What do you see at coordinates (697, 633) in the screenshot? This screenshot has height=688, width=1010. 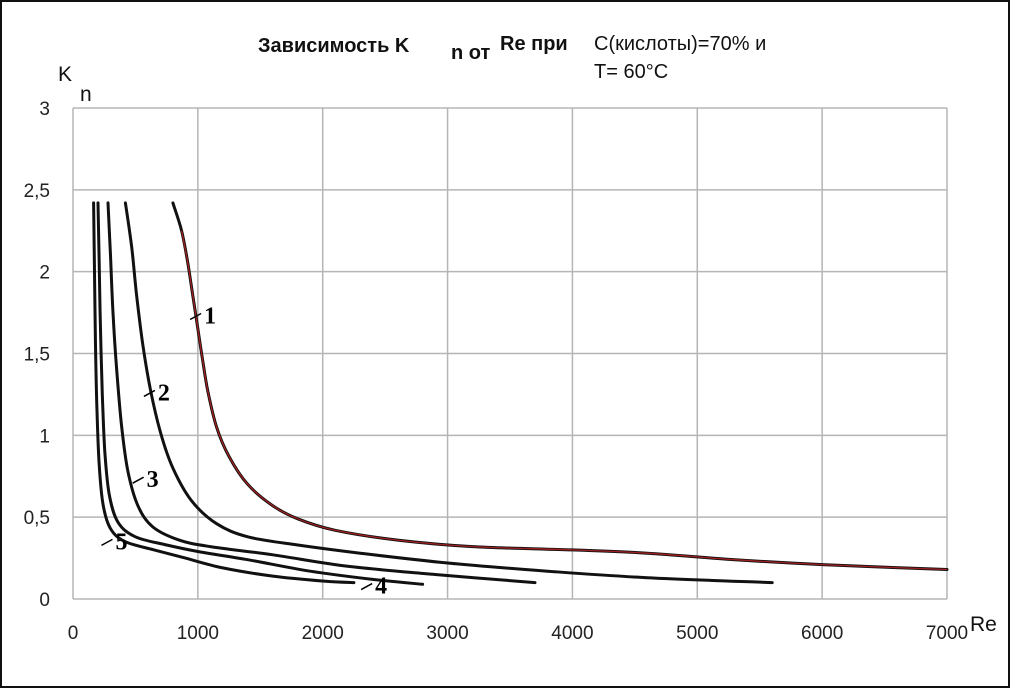 I see `x-tick-label: 5000` at bounding box center [697, 633].